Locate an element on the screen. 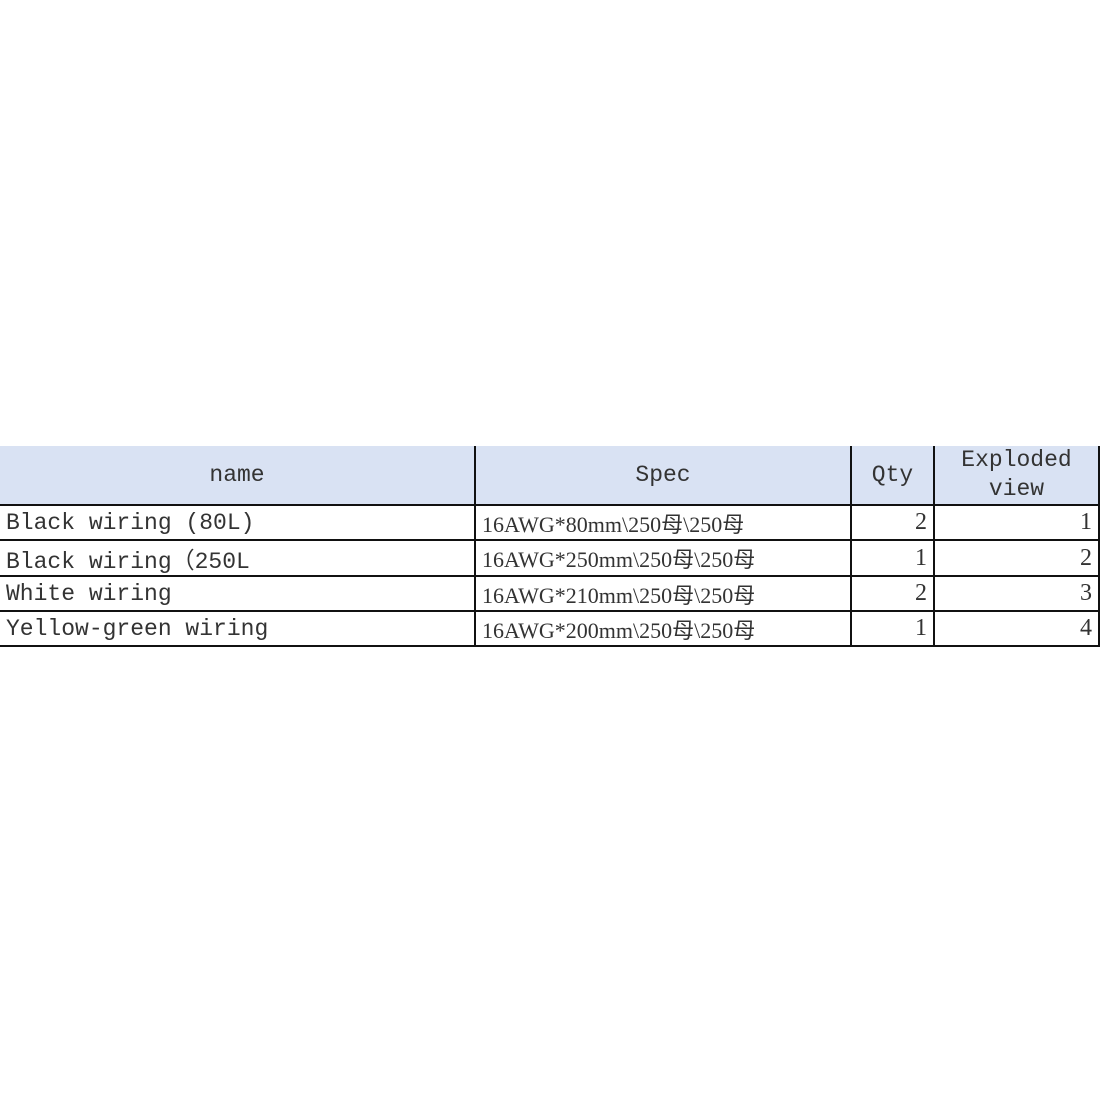 Image resolution: width=1100 pixels, height=1100 pixels. header-row: name Spec Qty Exploded view is located at coordinates (550, 476).